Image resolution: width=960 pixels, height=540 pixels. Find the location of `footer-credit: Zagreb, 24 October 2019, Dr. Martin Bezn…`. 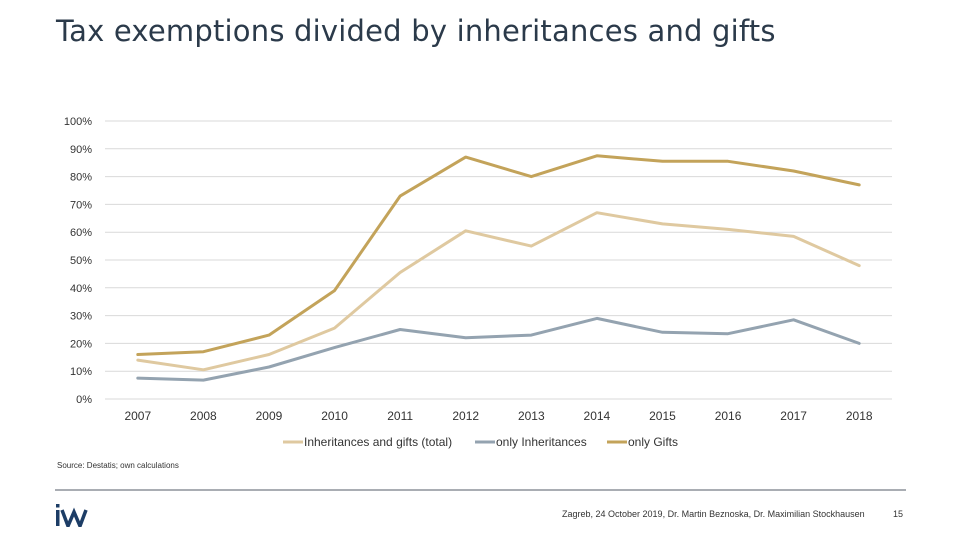

footer-credit: Zagreb, 24 October 2019, Dr. Martin Bezn… is located at coordinates (713, 514).